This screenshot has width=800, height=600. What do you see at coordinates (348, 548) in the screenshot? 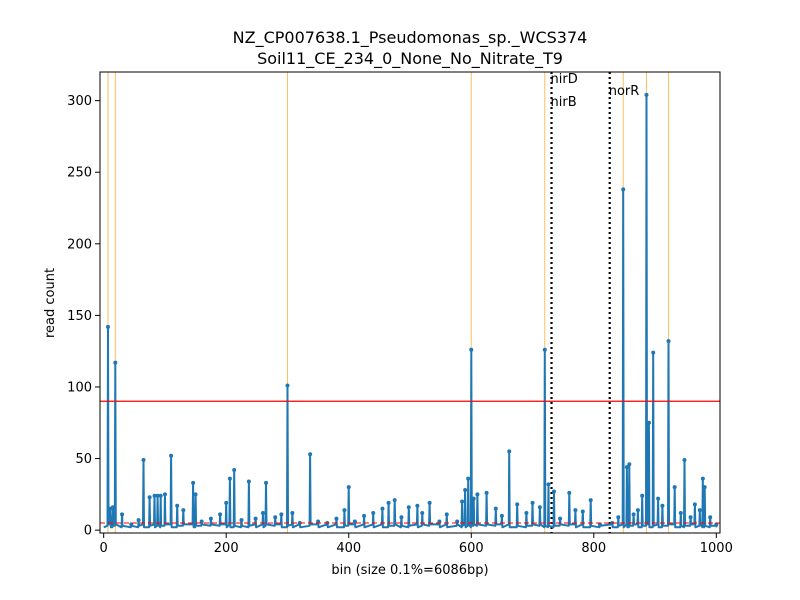
I see `x-tick-label-400: 400` at bounding box center [348, 548].